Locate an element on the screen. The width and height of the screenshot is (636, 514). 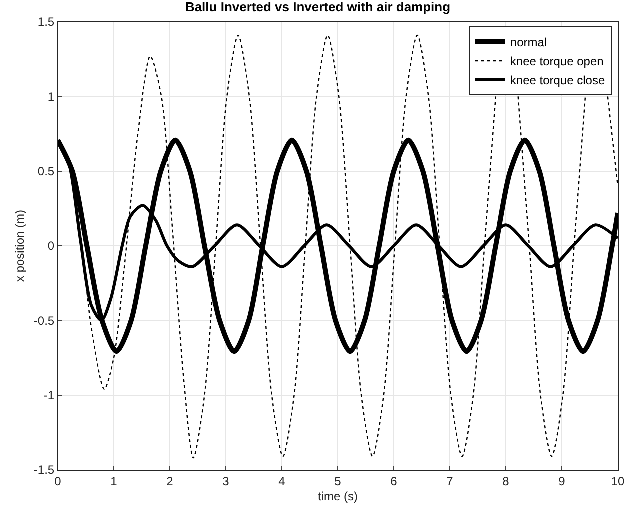
legend-label: knee torque open is located at coordinates (557, 61).